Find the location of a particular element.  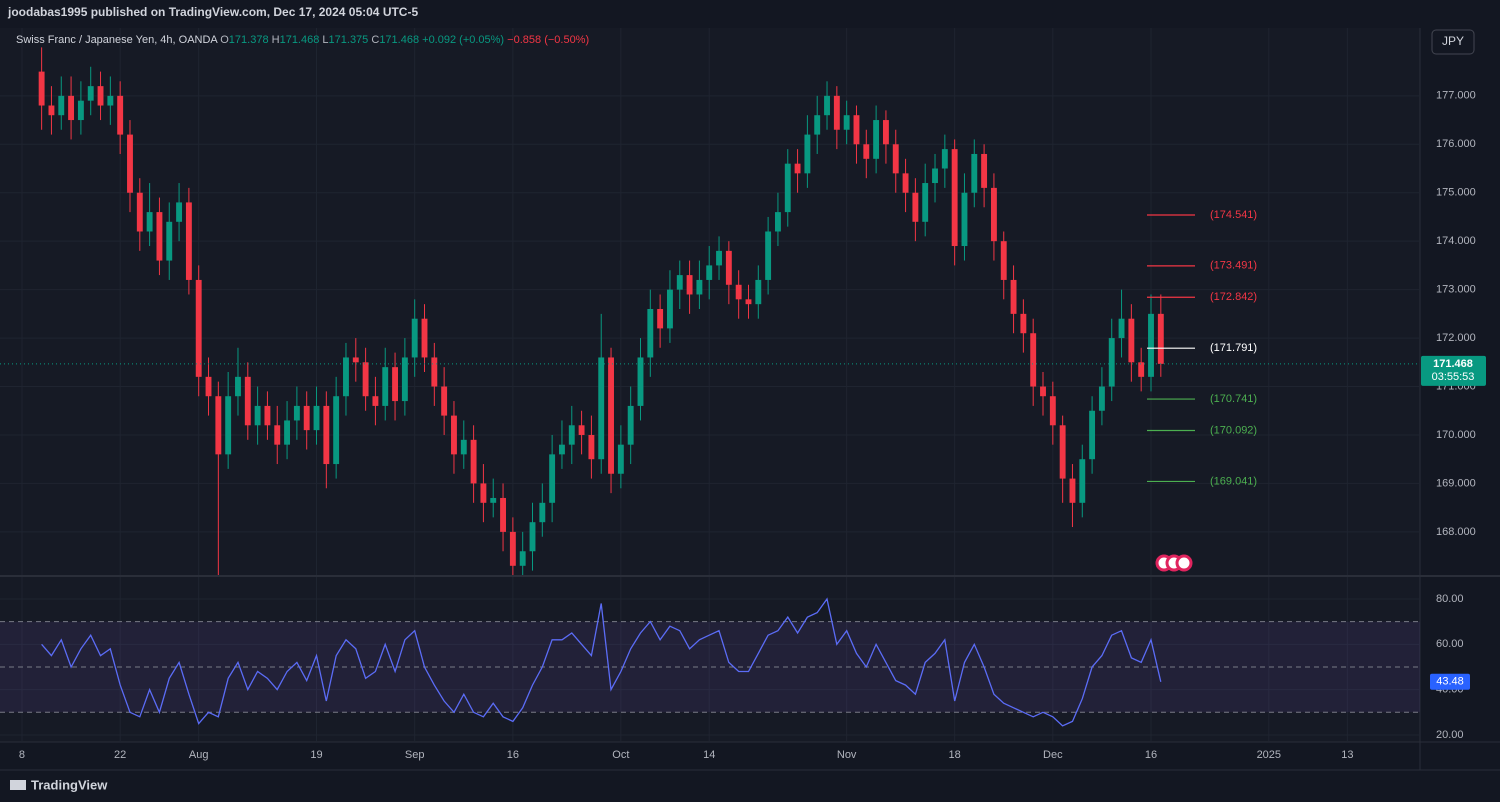

countdown: 03:55:53 is located at coordinates (1453, 377).